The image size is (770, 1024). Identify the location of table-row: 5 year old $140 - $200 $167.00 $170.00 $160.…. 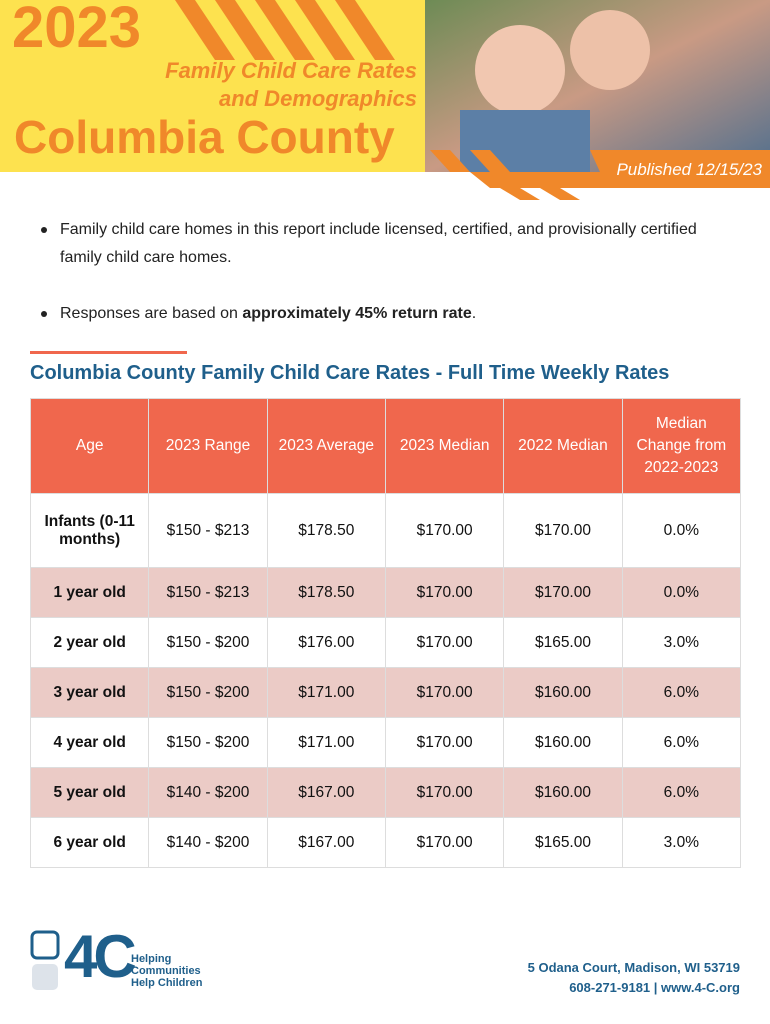
(385, 792).